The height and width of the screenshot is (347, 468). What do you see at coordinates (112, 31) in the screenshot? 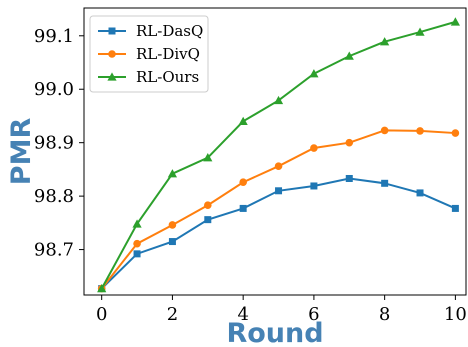
I see `legend-marker-rl-dasq` at bounding box center [112, 31].